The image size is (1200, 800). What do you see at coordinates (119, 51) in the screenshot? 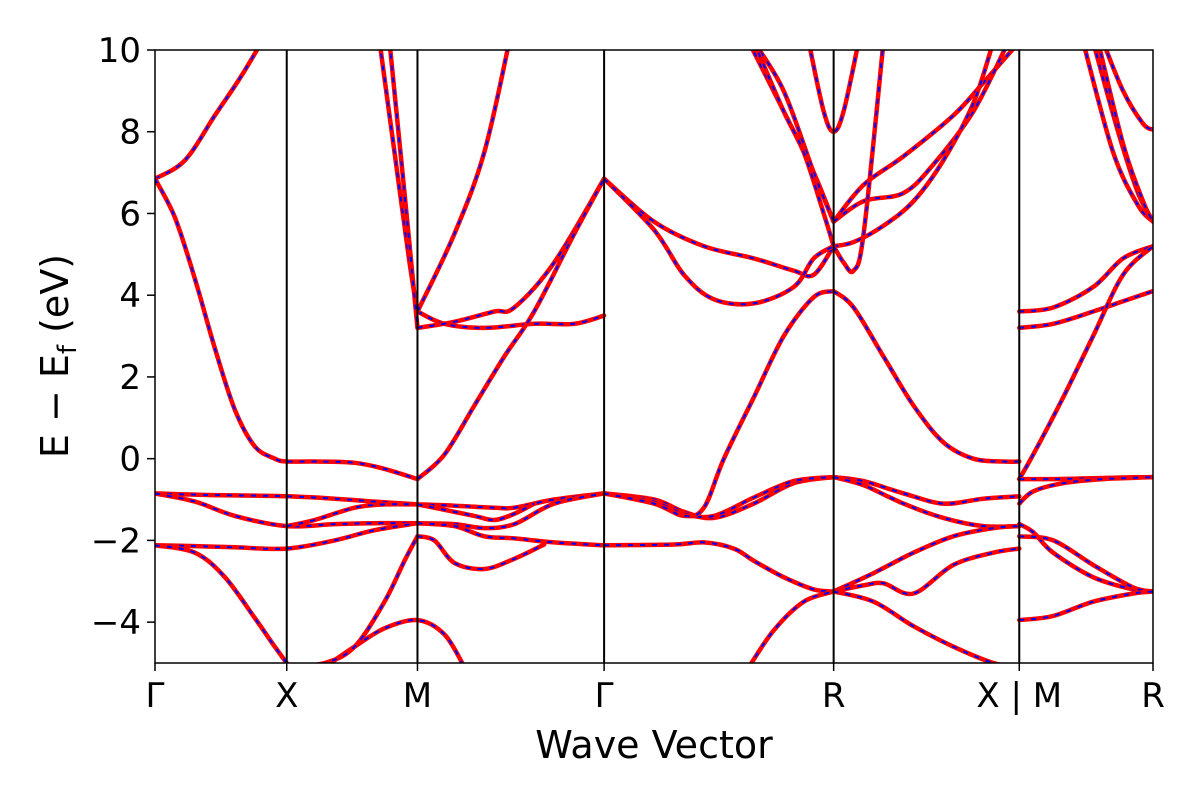
I see `y-tick-label: 10` at bounding box center [119, 51].